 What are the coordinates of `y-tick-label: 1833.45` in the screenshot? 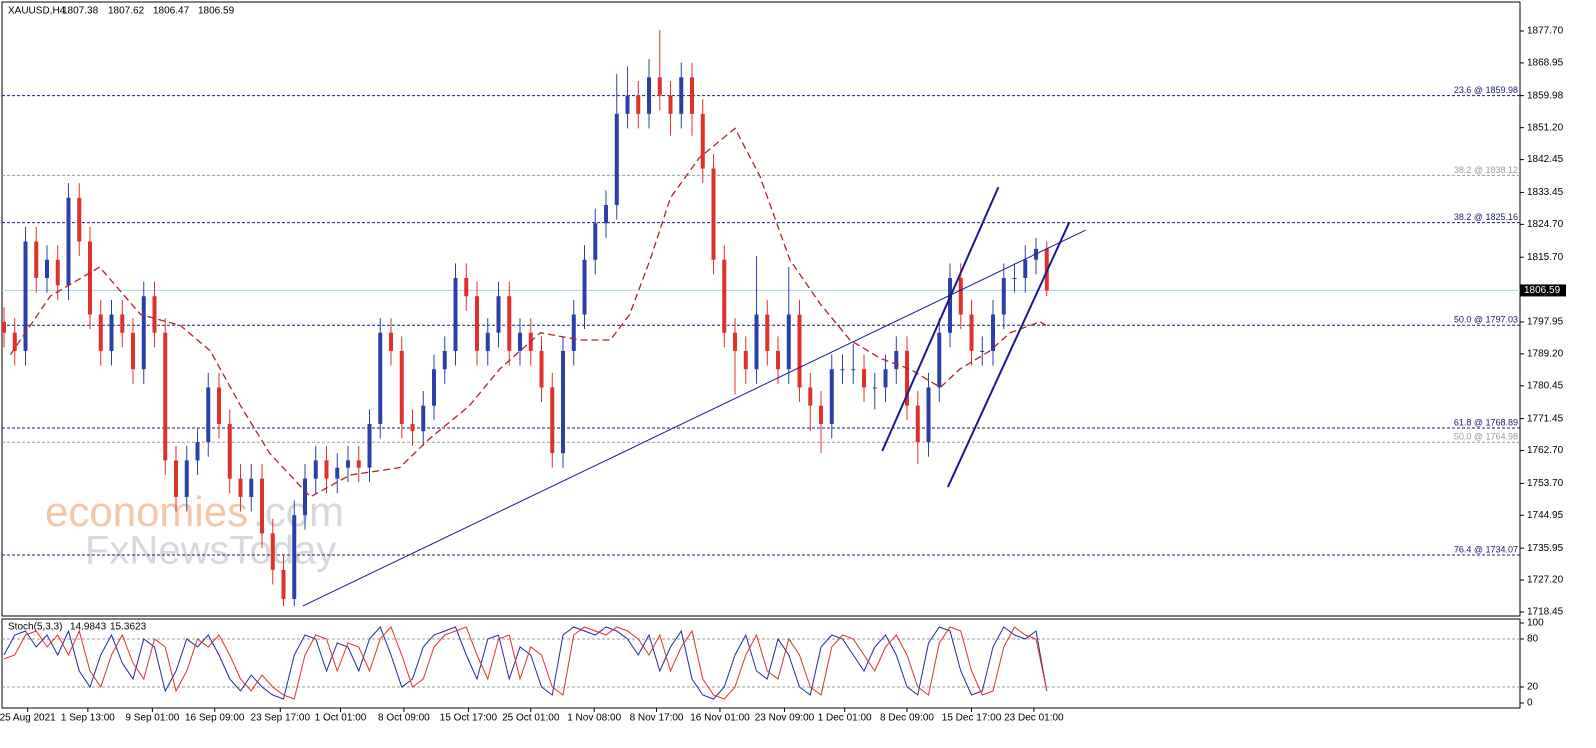 It's located at (1545, 192).